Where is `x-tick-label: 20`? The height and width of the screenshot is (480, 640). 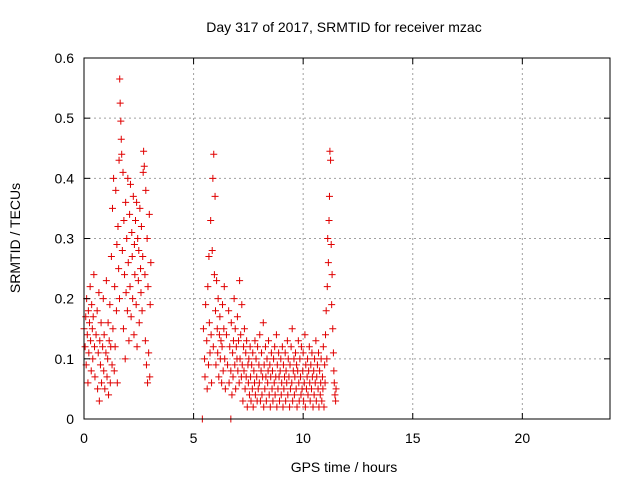 x-tick-label: 20 is located at coordinates (523, 438).